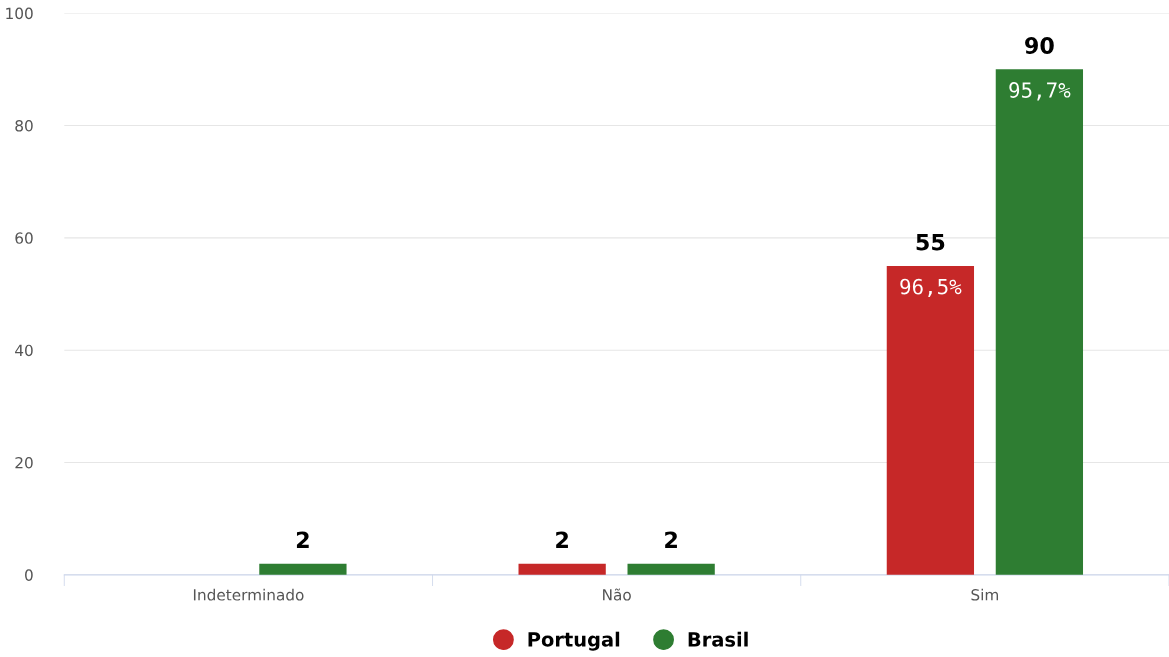 The width and height of the screenshot is (1169, 657). What do you see at coordinates (1040, 91) in the screenshot?
I see `annotation: 95,7%` at bounding box center [1040, 91].